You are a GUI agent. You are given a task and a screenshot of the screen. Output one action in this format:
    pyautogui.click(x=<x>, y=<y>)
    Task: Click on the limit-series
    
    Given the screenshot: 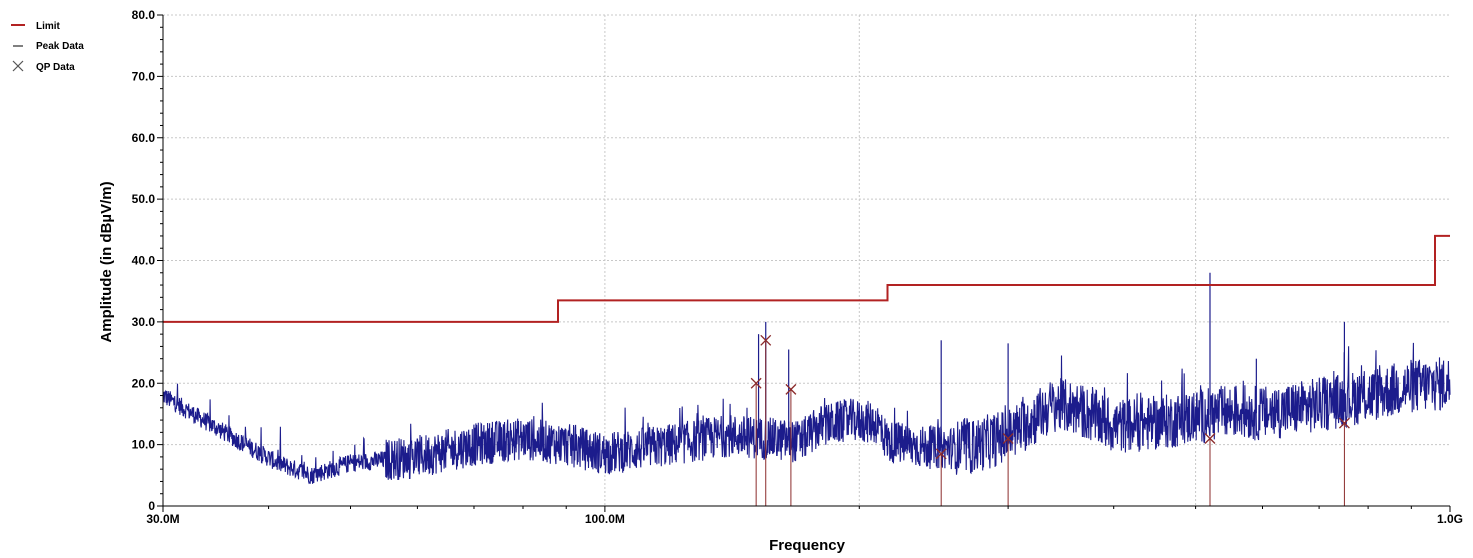 What is the action you would take?
    pyautogui.click(x=806, y=278)
    